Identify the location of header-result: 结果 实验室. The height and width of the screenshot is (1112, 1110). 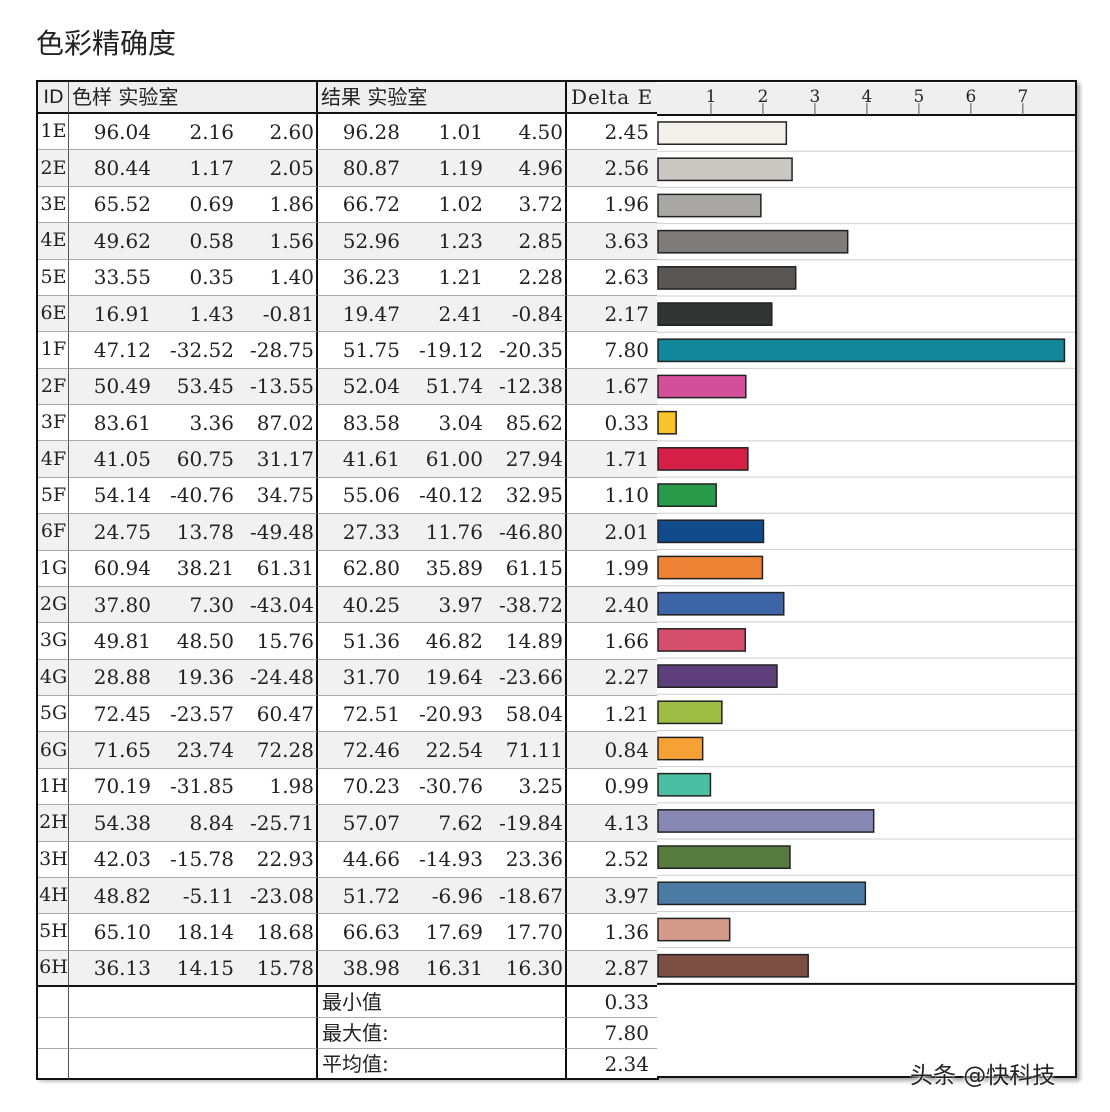
(442, 98).